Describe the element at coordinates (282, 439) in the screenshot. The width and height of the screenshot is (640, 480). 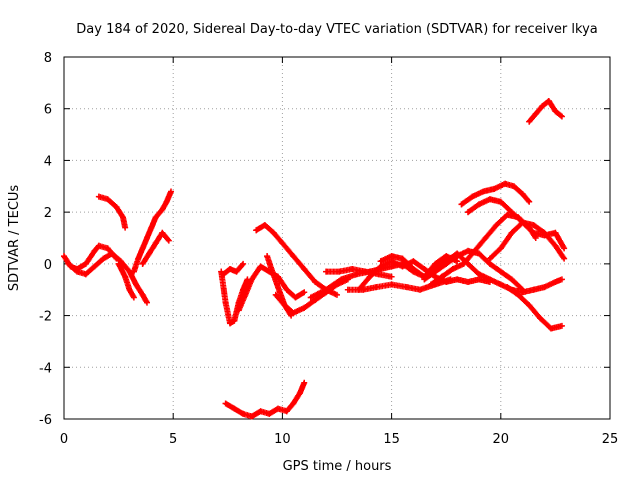
I see `x-tick-label: 10` at that location.